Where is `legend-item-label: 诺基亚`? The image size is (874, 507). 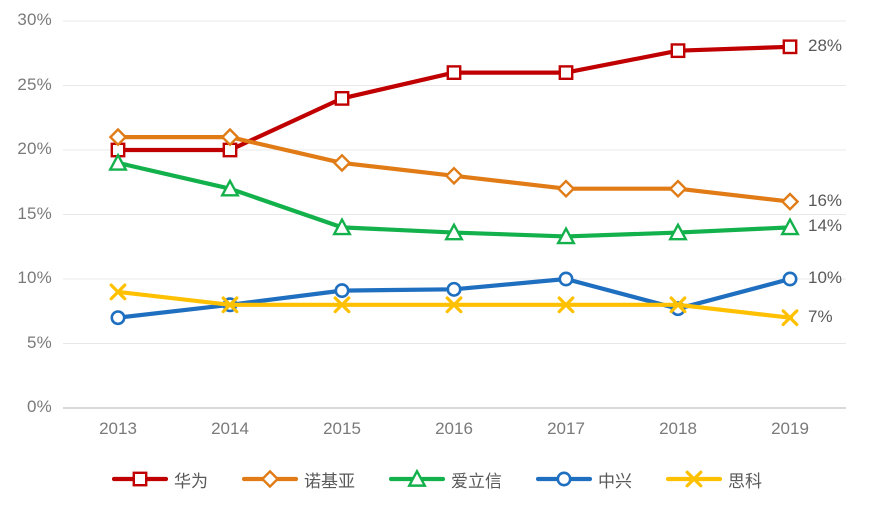
legend-item-label: 诺基亚 is located at coordinates (329, 481).